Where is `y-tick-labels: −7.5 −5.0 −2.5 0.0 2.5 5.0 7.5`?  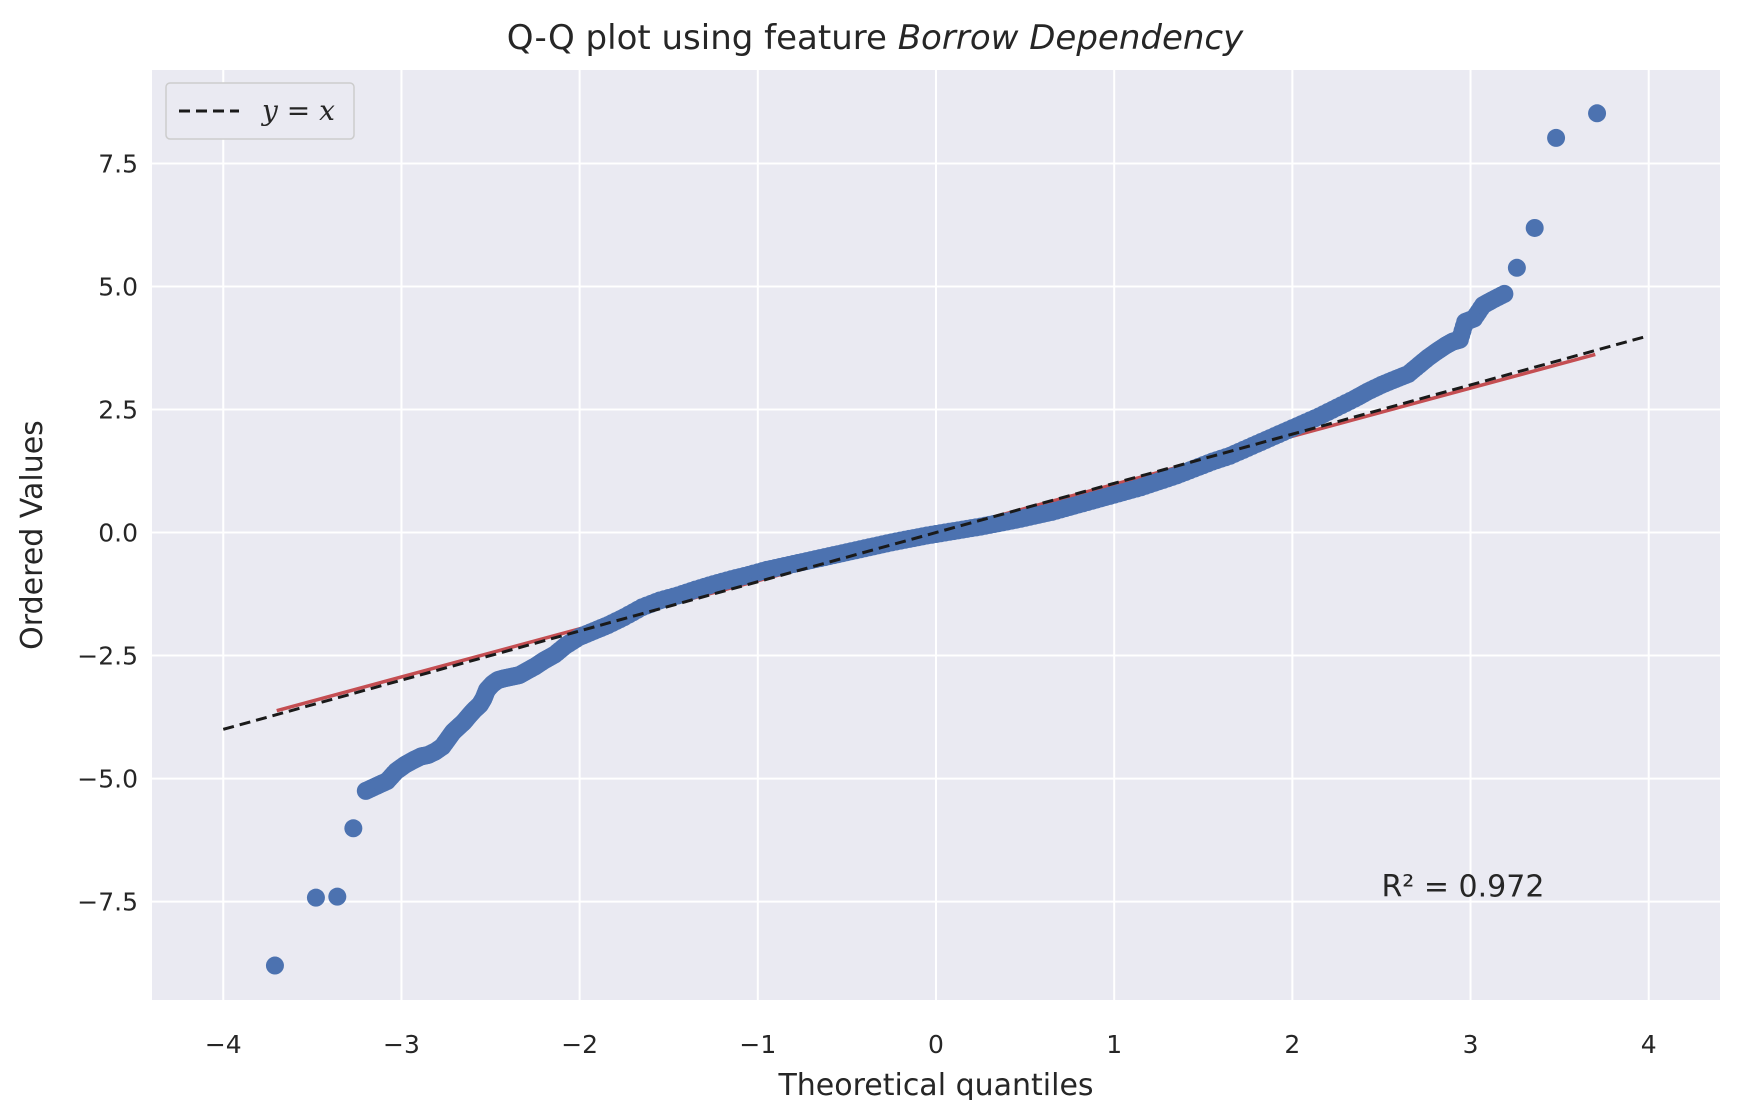
y-tick-labels: −7.5 −5.0 −2.5 0.0 2.5 5.0 7.5 is located at coordinates (107, 532).